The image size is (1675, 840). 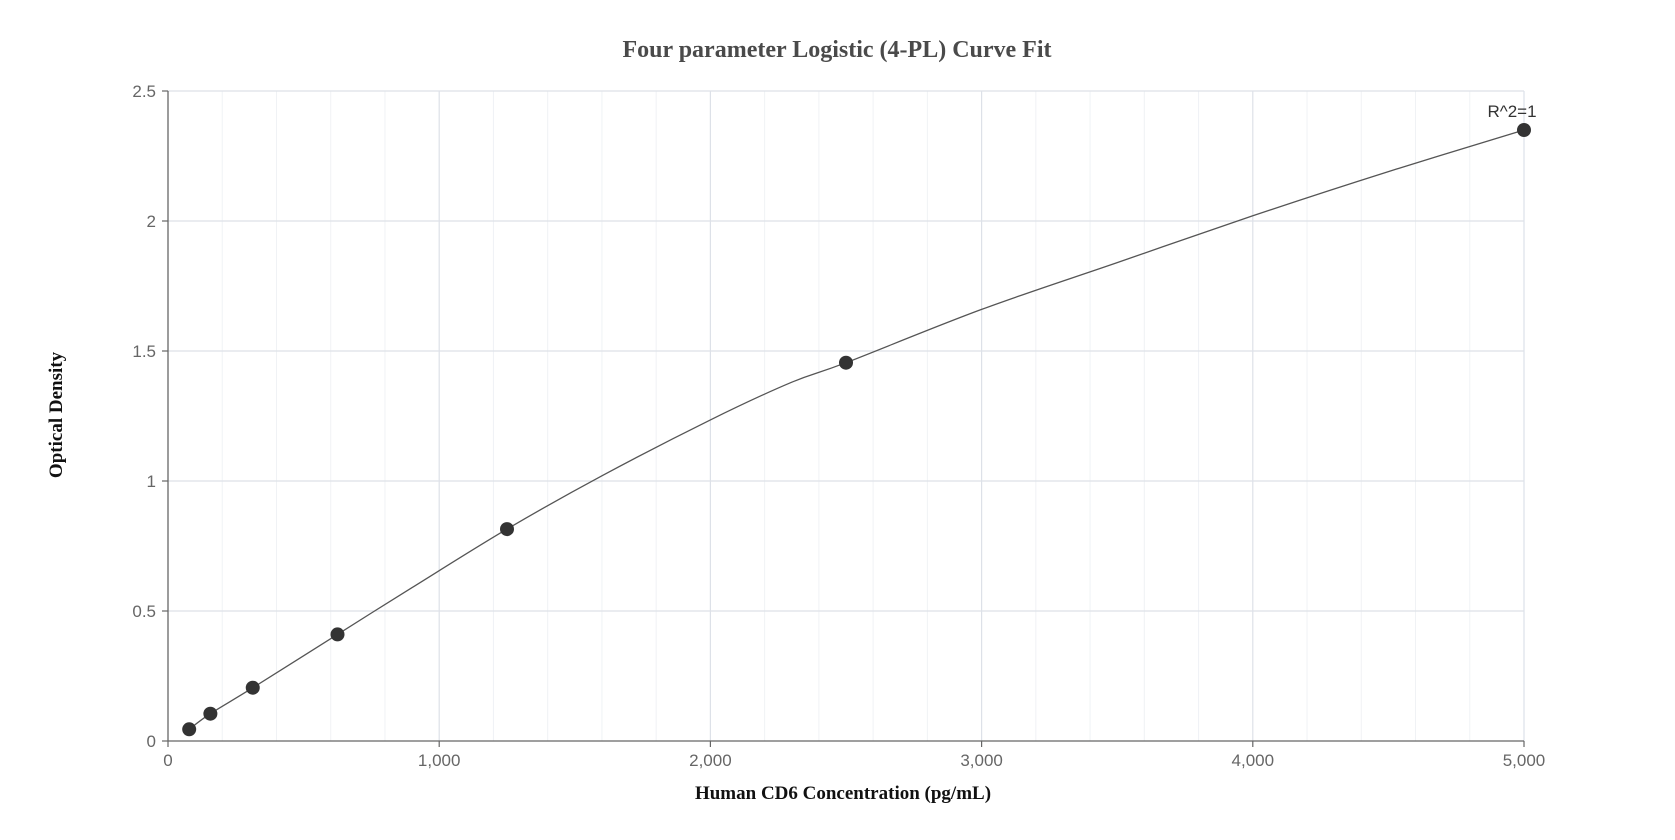 I want to click on chart-title: Four parameter Logistic (4-PL) Curve Fit, so click(x=836, y=50).